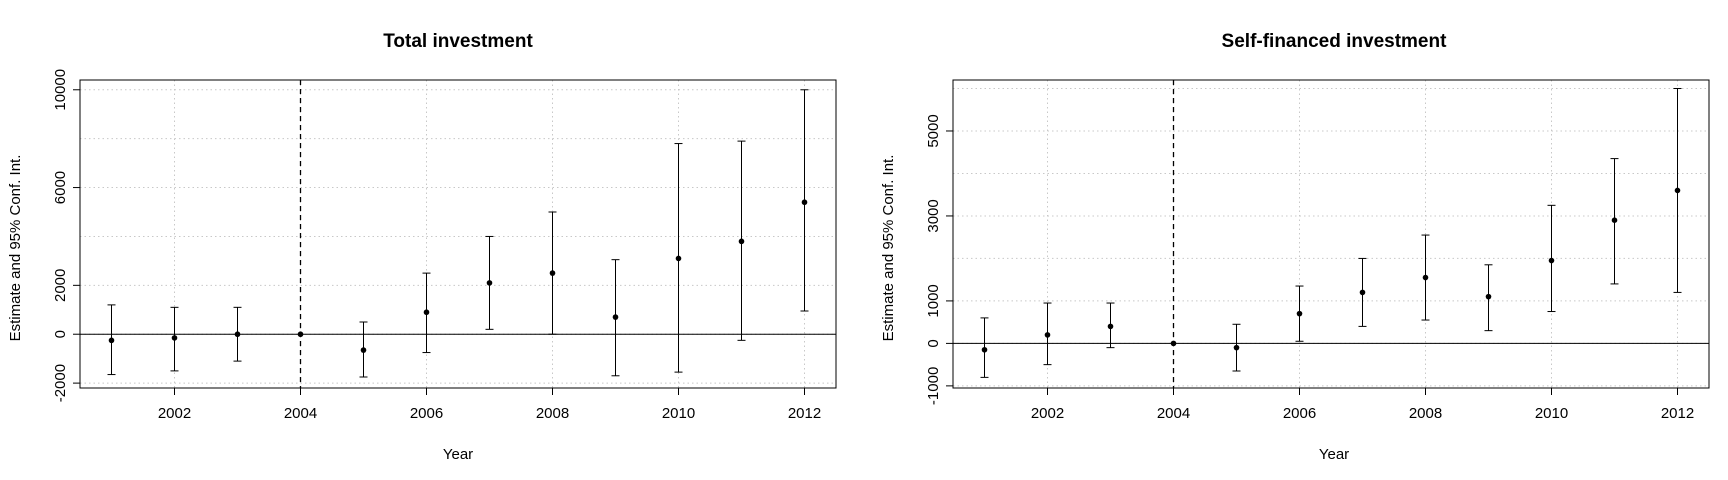 This screenshot has height=480, width=1728. Describe the element at coordinates (1335, 41) in the screenshot. I see `chart-title: Self-financed investment` at that location.